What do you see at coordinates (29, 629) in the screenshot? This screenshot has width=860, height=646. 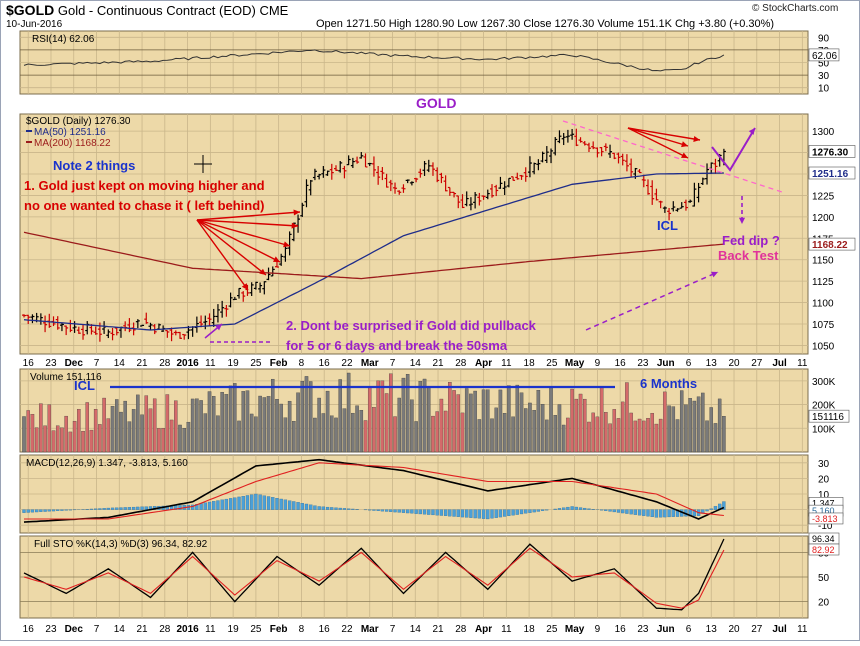 I see `date-label: 16` at bounding box center [29, 629].